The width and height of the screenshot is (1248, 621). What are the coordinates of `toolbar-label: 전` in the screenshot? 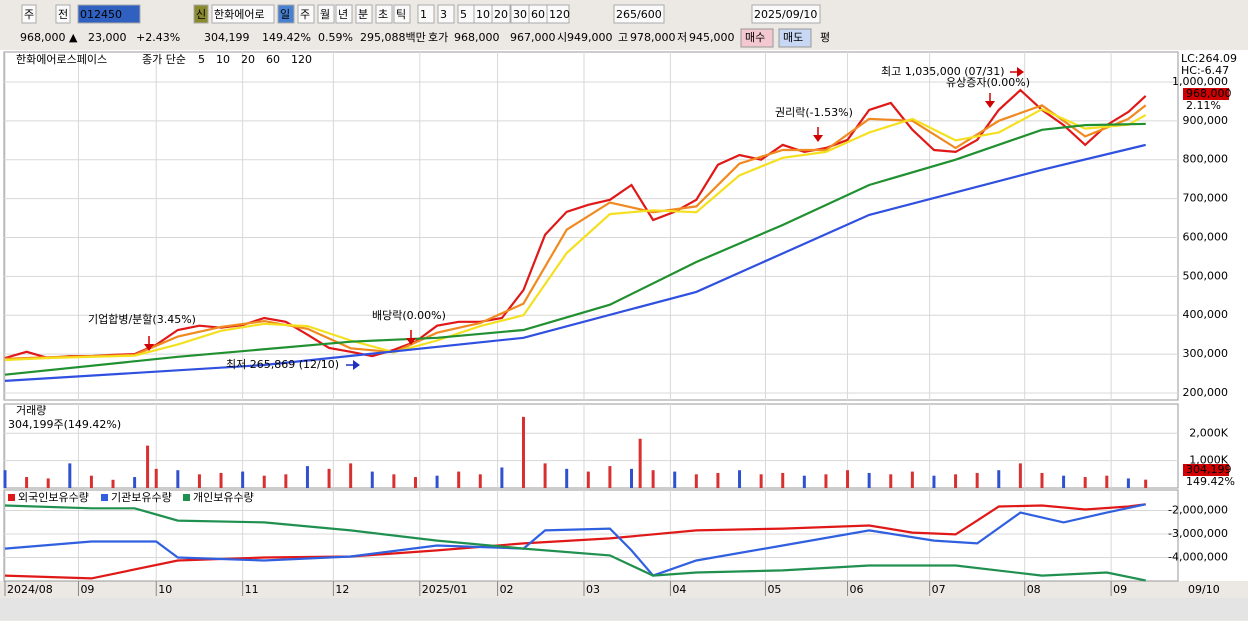 It's located at (63, 14).